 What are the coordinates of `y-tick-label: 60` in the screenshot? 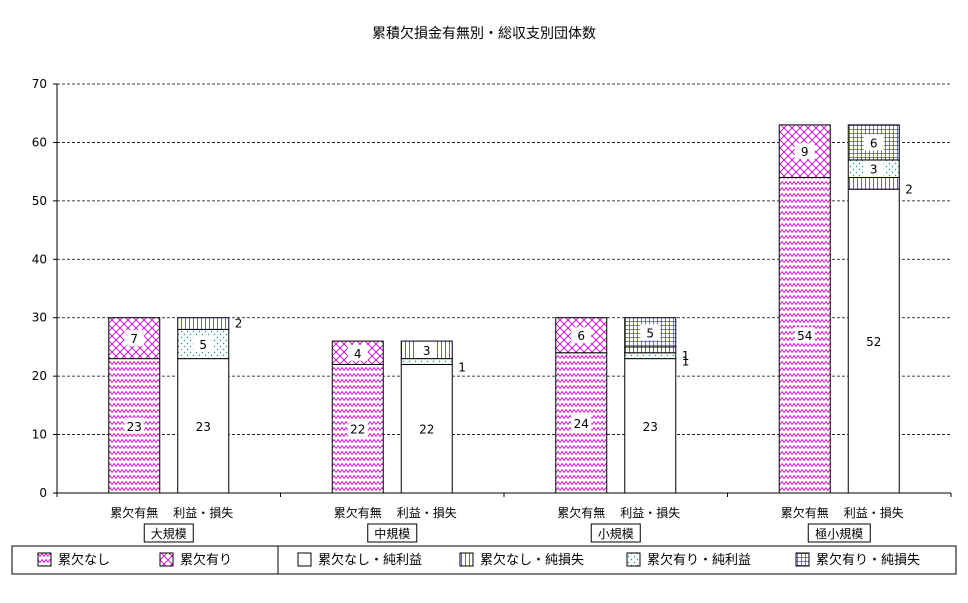 It's located at (39, 142).